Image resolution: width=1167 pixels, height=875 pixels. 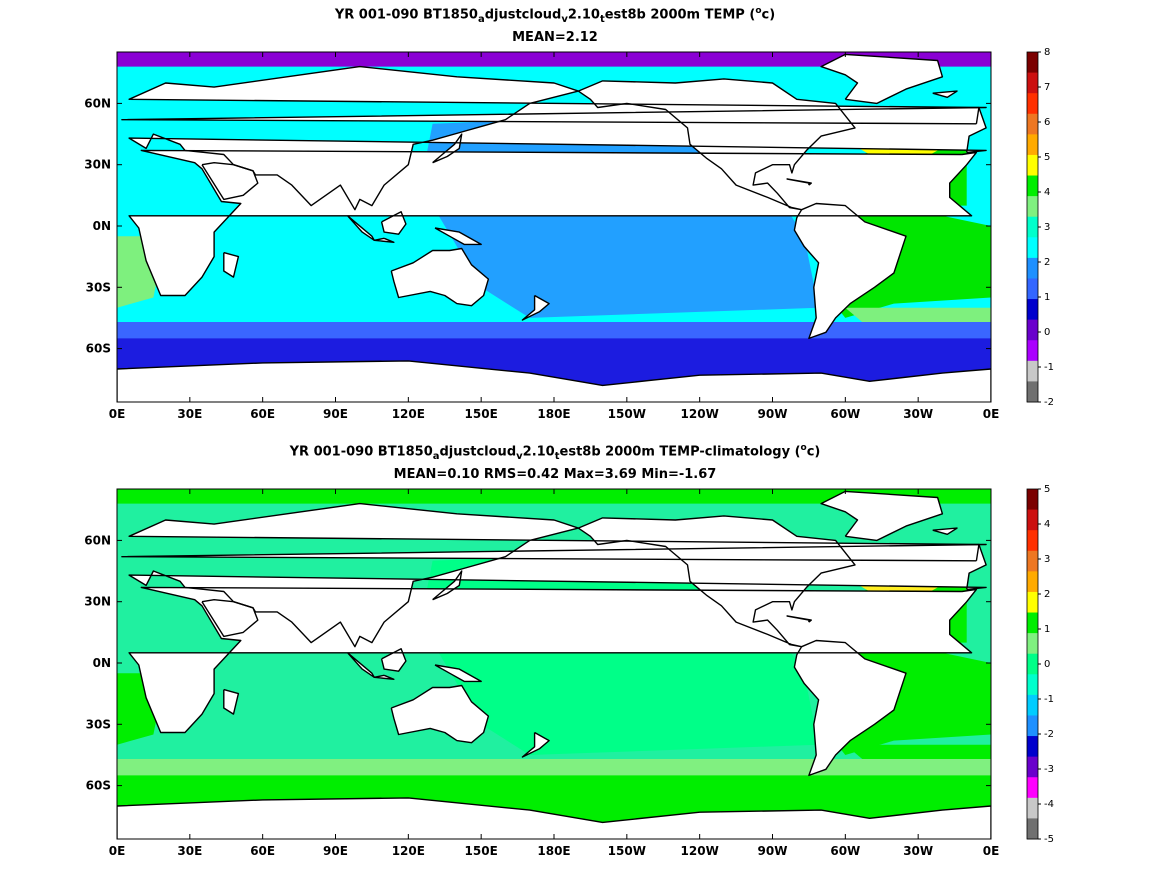 I want to click on colorbar-tick-label: 8, so click(x=1047, y=52).